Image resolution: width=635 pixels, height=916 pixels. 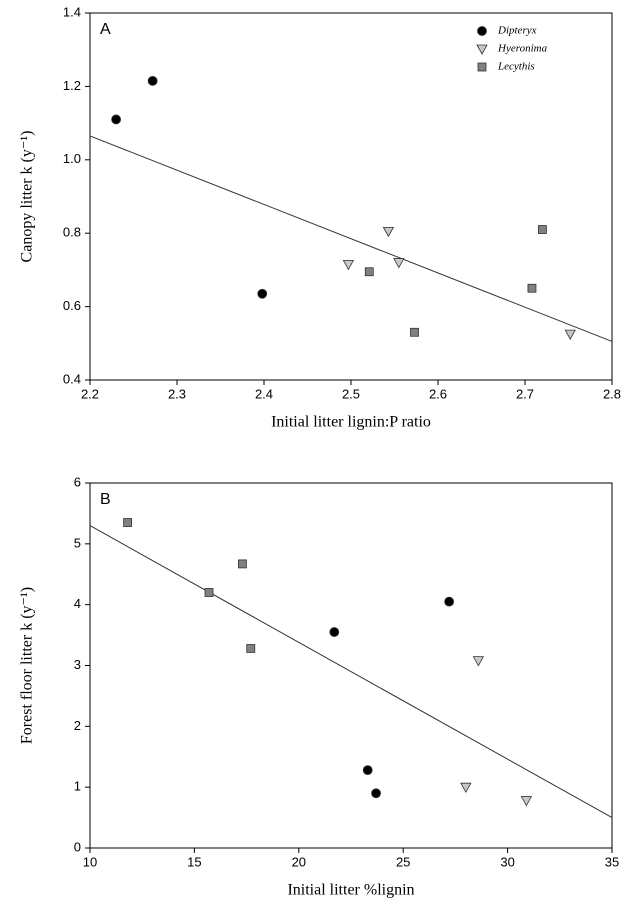 I want to click on legend-label: Dipteryx, so click(x=517, y=31).